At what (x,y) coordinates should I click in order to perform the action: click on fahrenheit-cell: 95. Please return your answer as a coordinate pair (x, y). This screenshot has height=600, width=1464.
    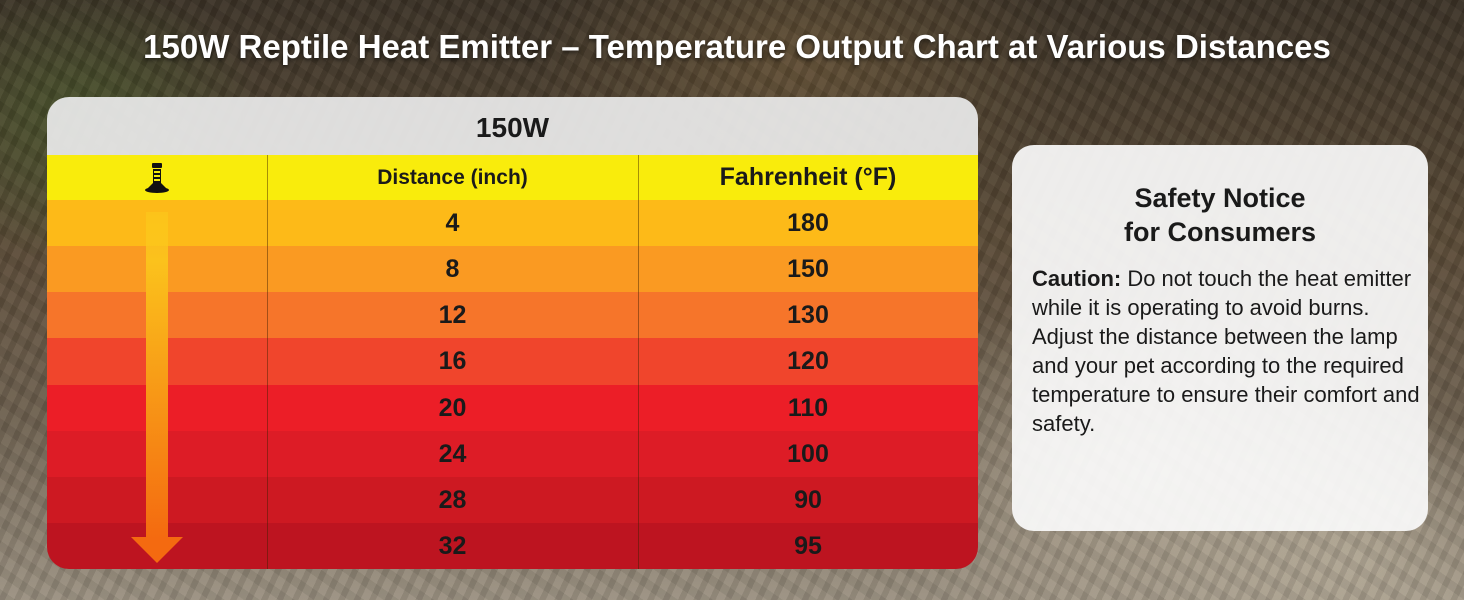
    Looking at the image, I should click on (808, 545).